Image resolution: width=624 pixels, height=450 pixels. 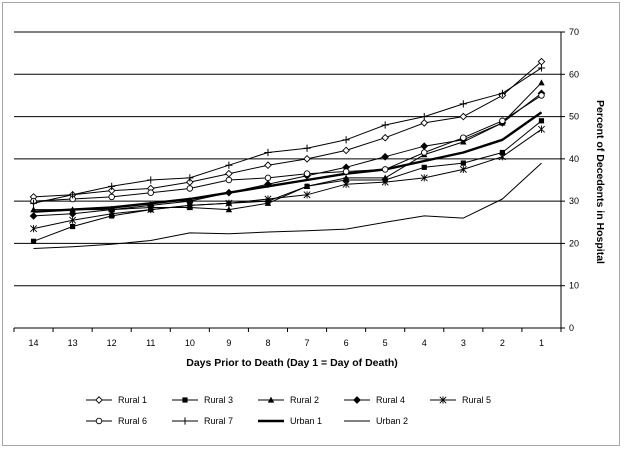 I want to click on x-tick-label-11: 11, so click(x=150, y=343).